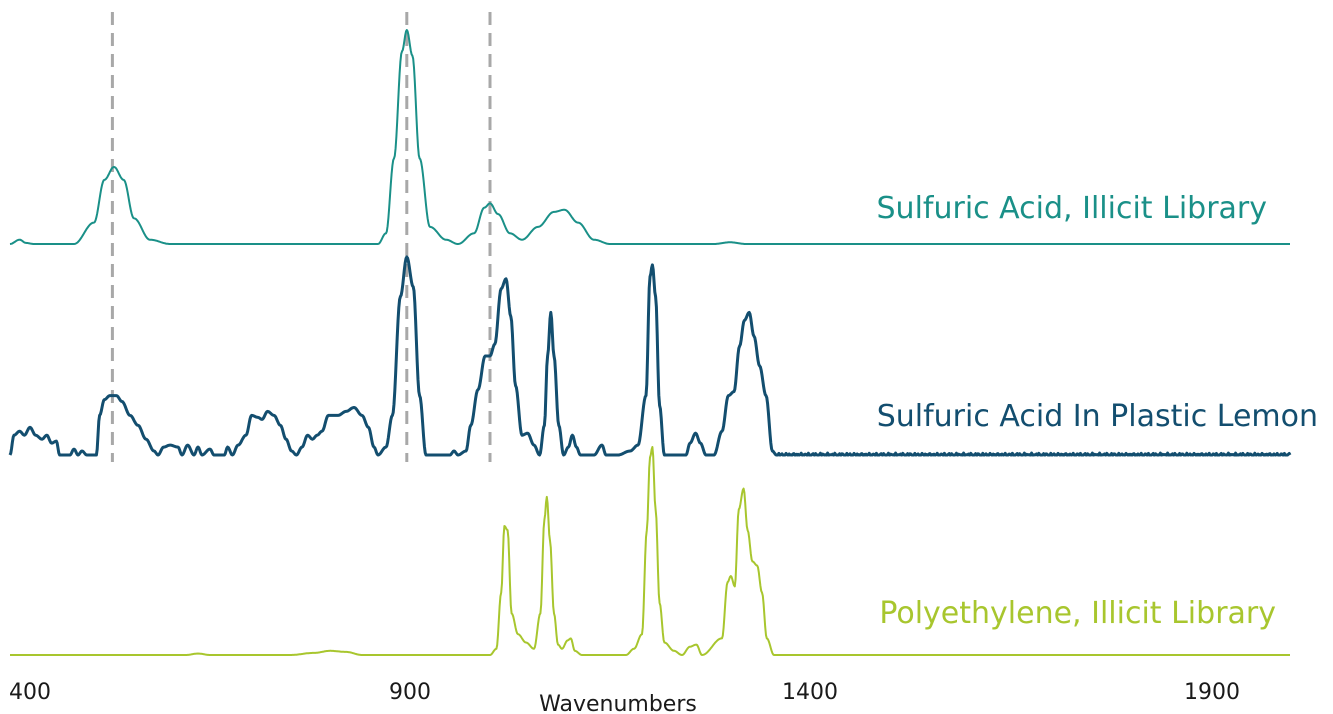 Image resolution: width=1333 pixels, height=714 pixels. Describe the element at coordinates (1212, 692) in the screenshot. I see `x-tick-label-1900: 1900` at that location.